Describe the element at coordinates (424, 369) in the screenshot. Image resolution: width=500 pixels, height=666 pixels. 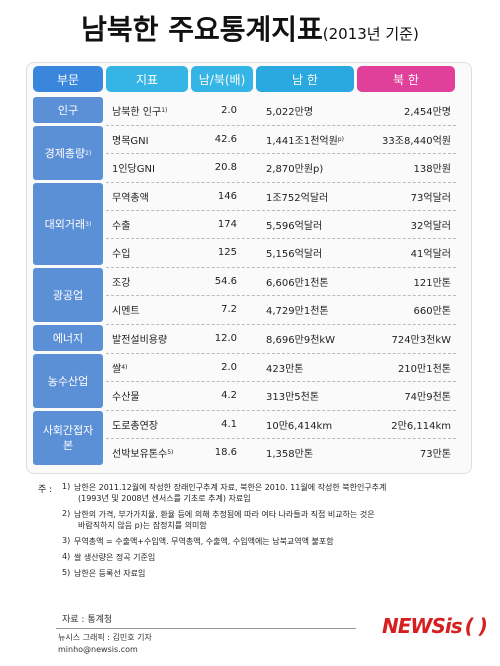
I see `north-value: 210만1천톤` at that location.